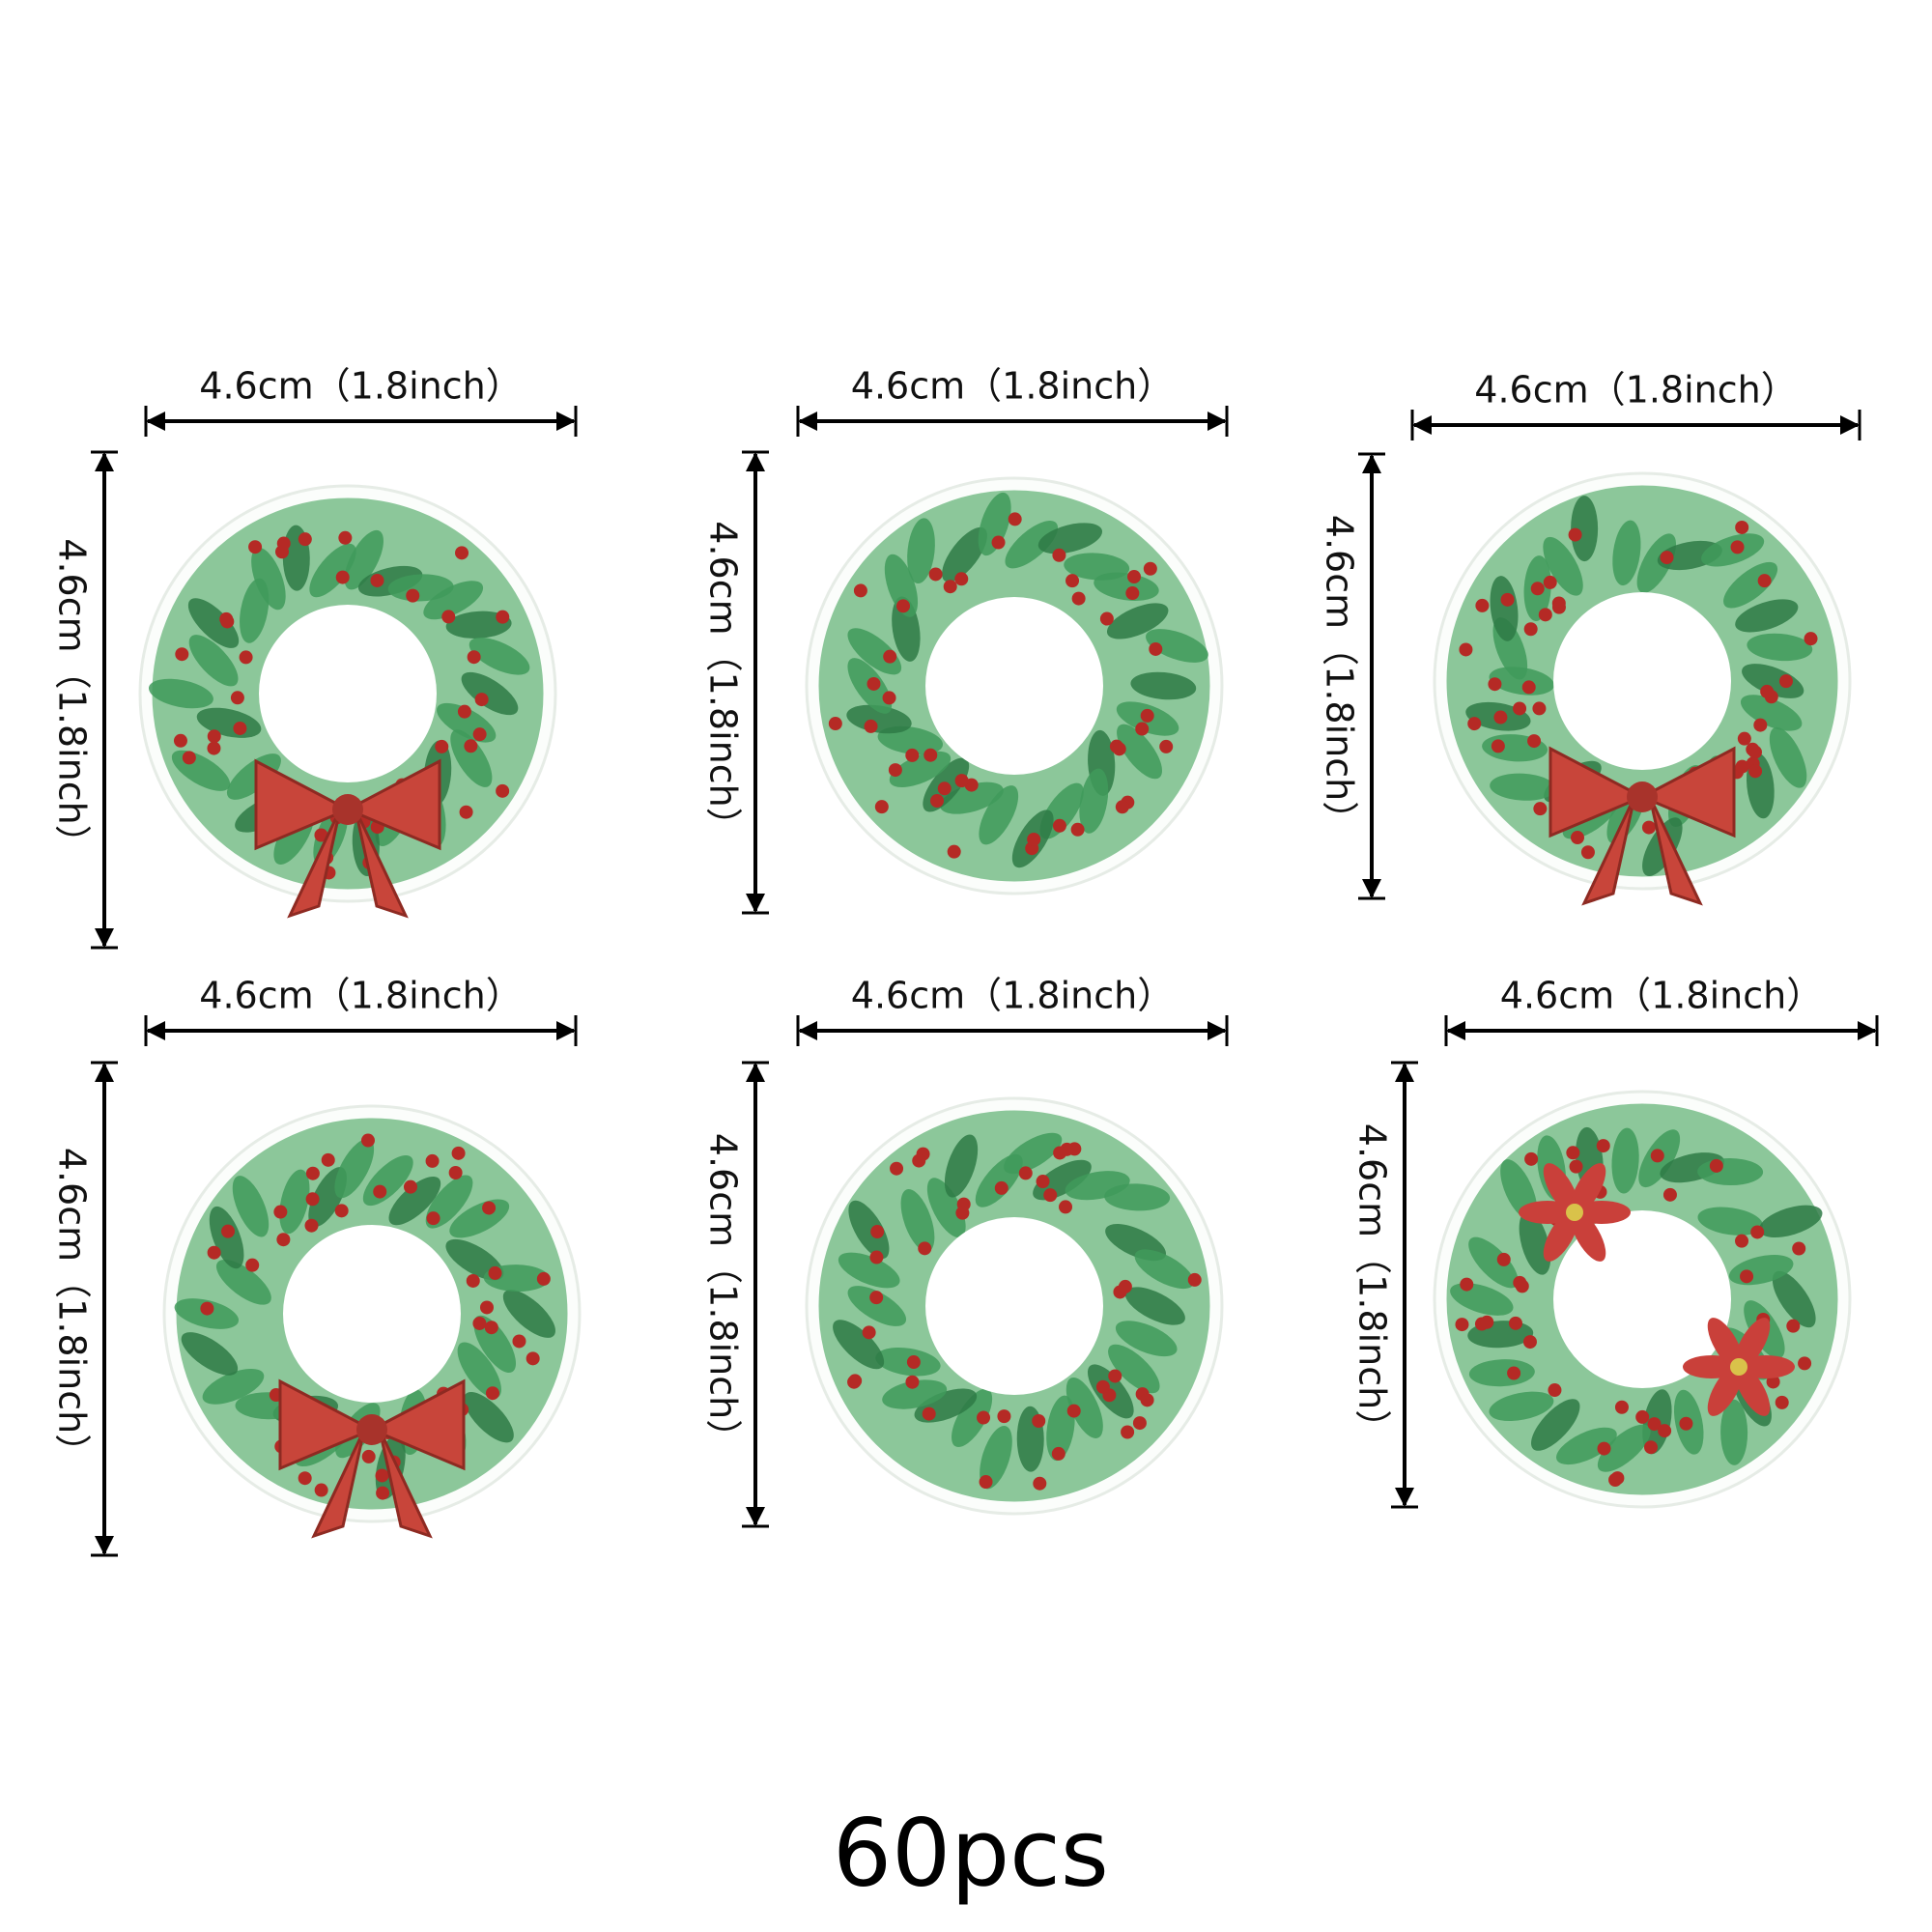  What do you see at coordinates (371, 1429) in the screenshot?
I see `bow-knot` at bounding box center [371, 1429].